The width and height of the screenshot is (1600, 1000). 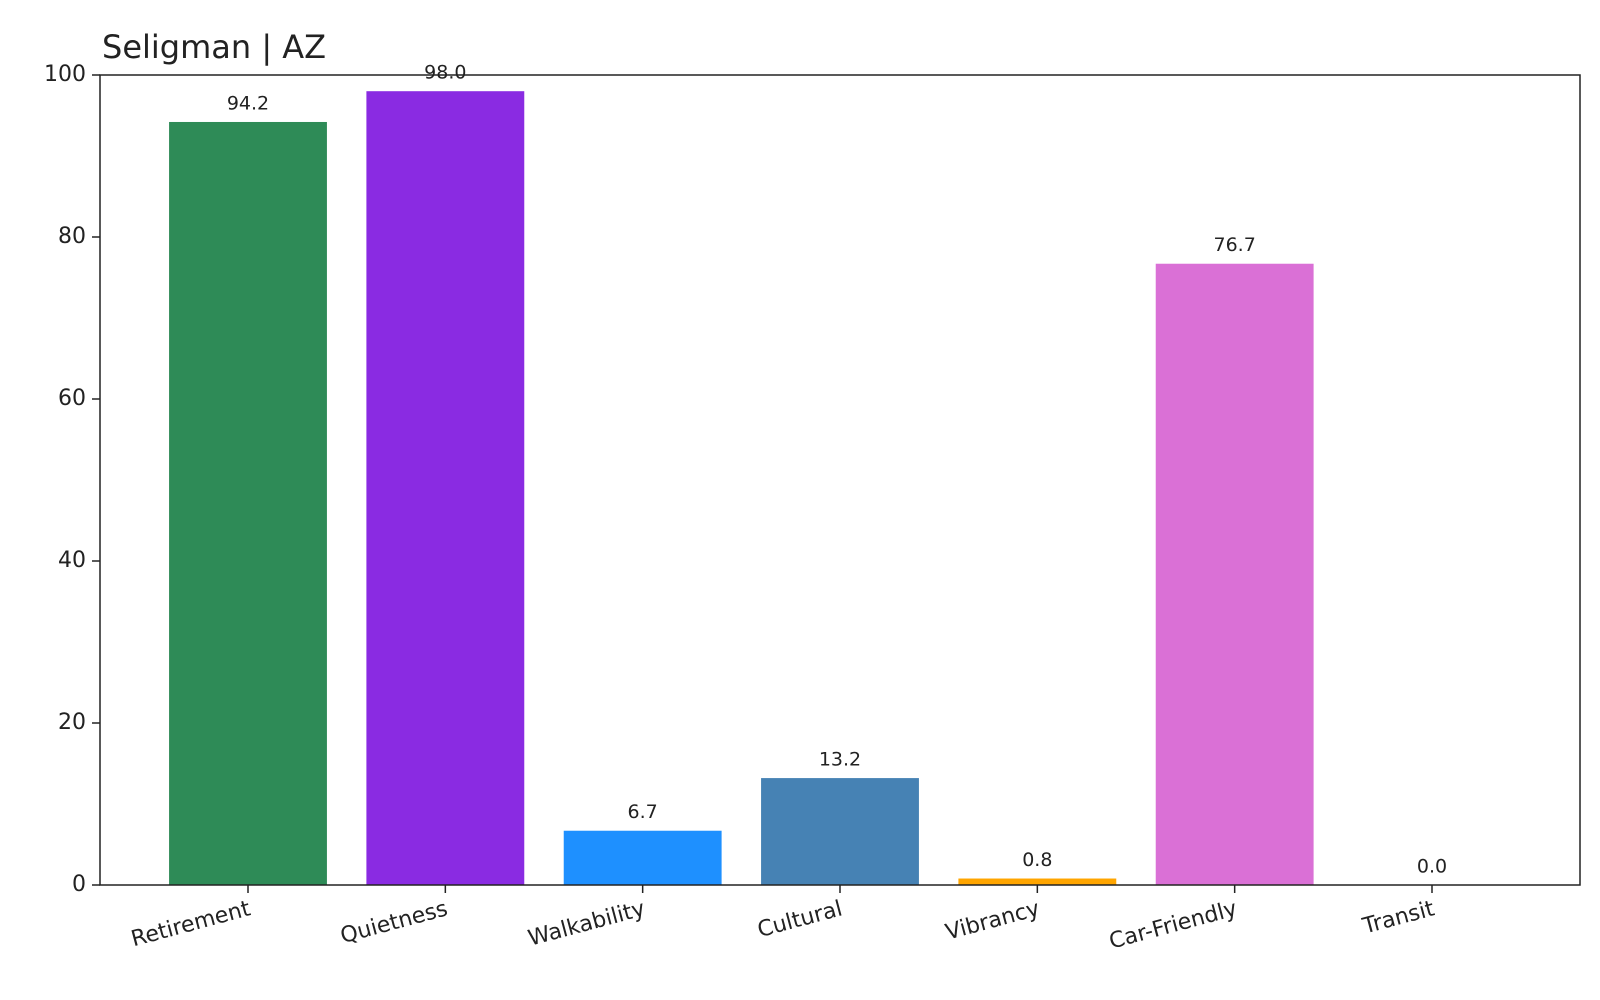 What do you see at coordinates (1398, 917) in the screenshot?
I see `x-tick-label: Transit` at bounding box center [1398, 917].